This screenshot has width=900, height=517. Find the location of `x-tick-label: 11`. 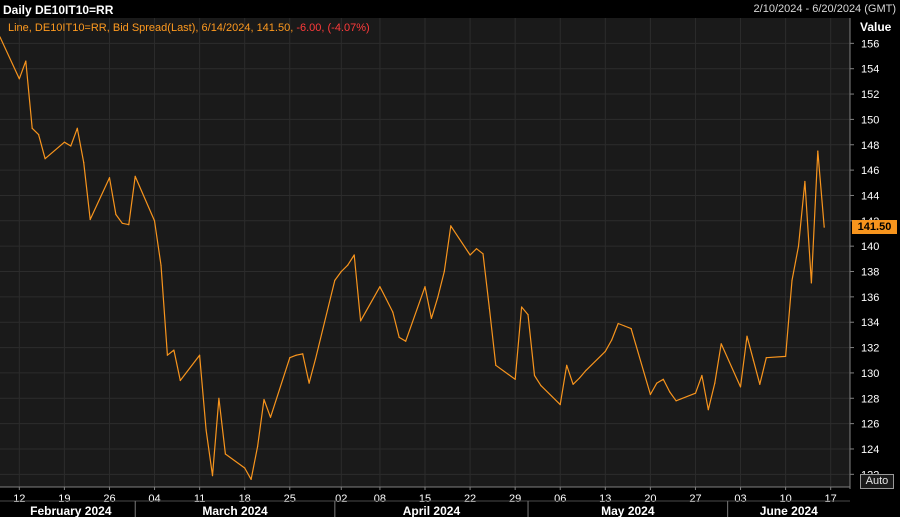

x-tick-label: 11 is located at coordinates (199, 499).